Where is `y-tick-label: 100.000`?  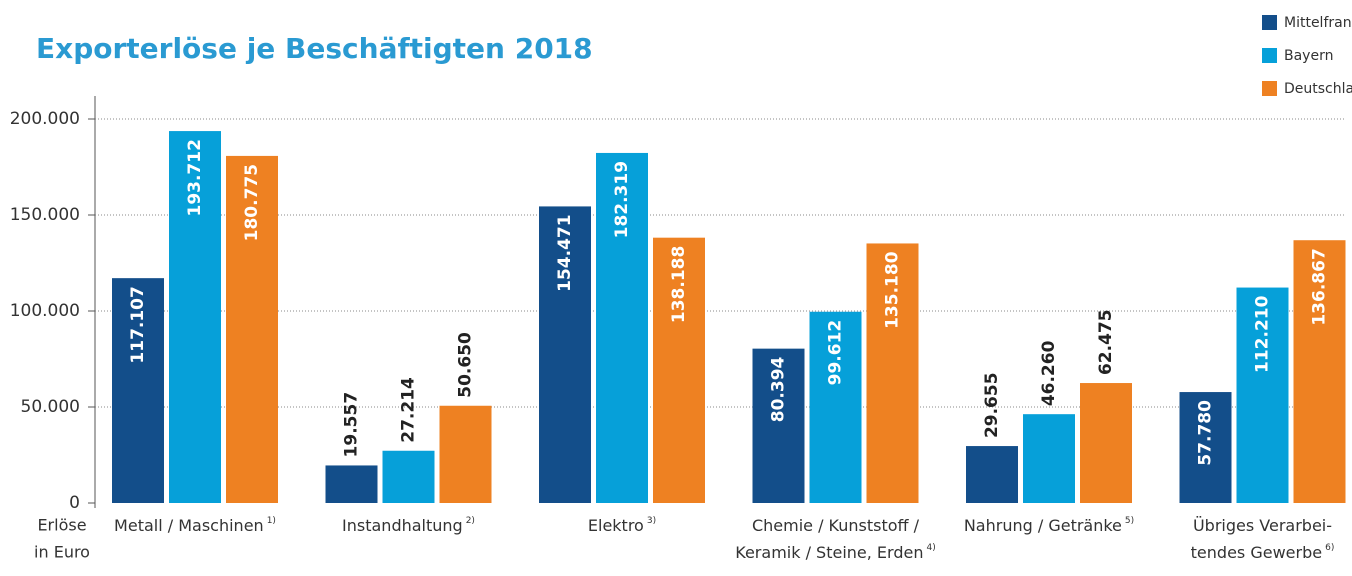 y-tick-label: 100.000 is located at coordinates (45, 311).